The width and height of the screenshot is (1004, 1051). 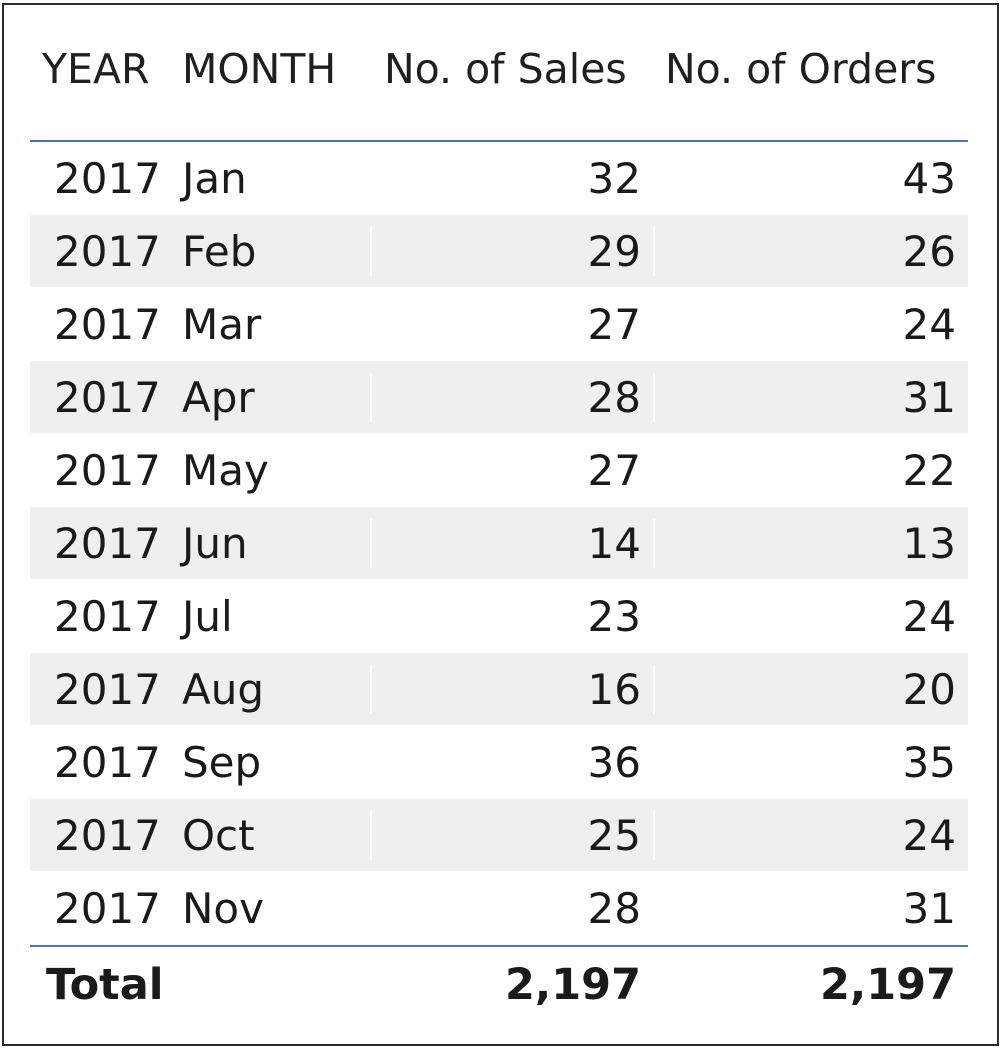 I want to click on cell-sales: 32, so click(x=511, y=178).